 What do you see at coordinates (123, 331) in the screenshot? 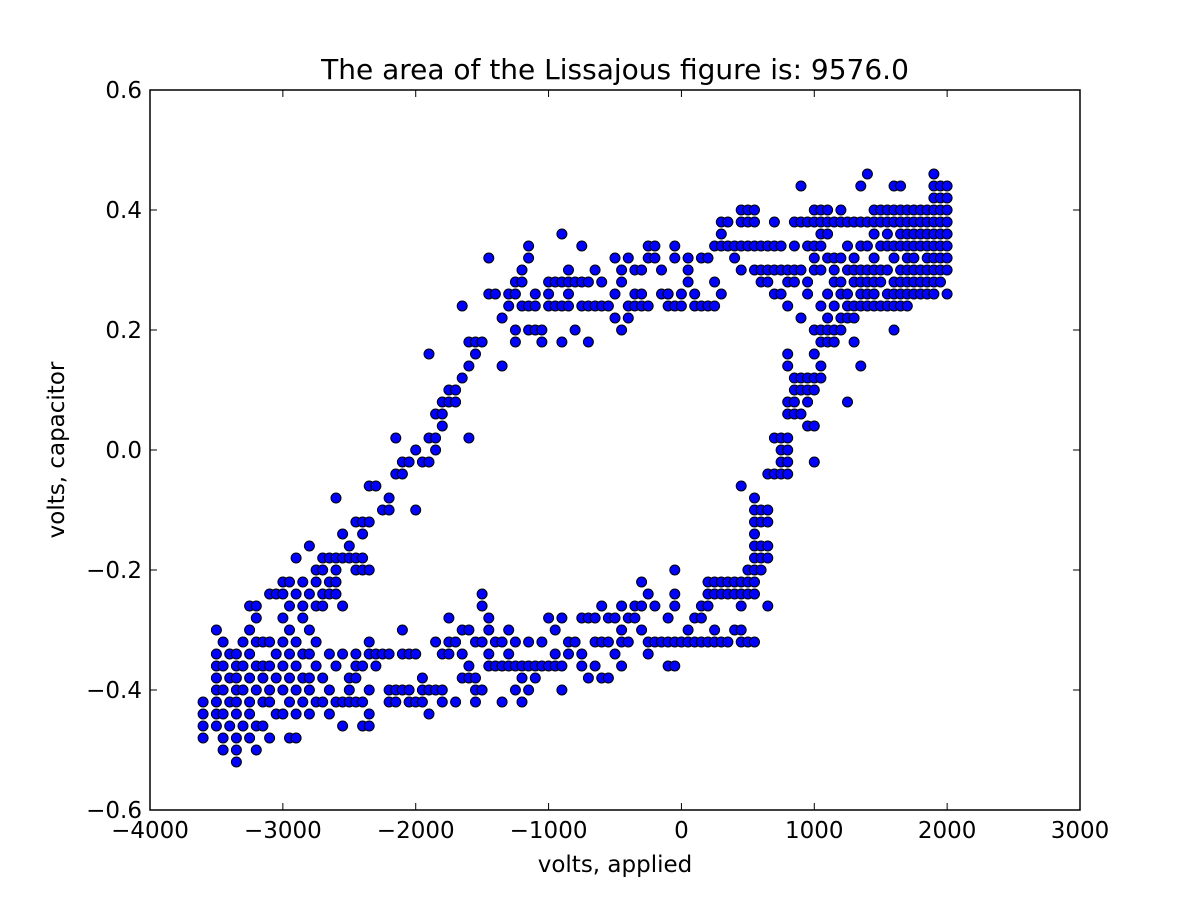
I see `y-tick-label: 0.2` at bounding box center [123, 331].